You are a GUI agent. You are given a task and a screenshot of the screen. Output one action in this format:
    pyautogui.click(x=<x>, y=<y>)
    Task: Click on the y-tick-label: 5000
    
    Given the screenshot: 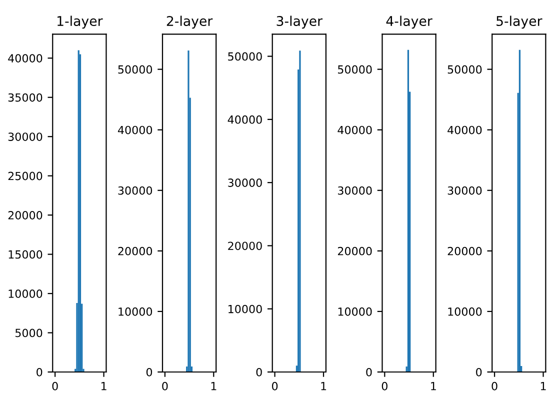 What is the action you would take?
    pyautogui.click(x=28, y=333)
    